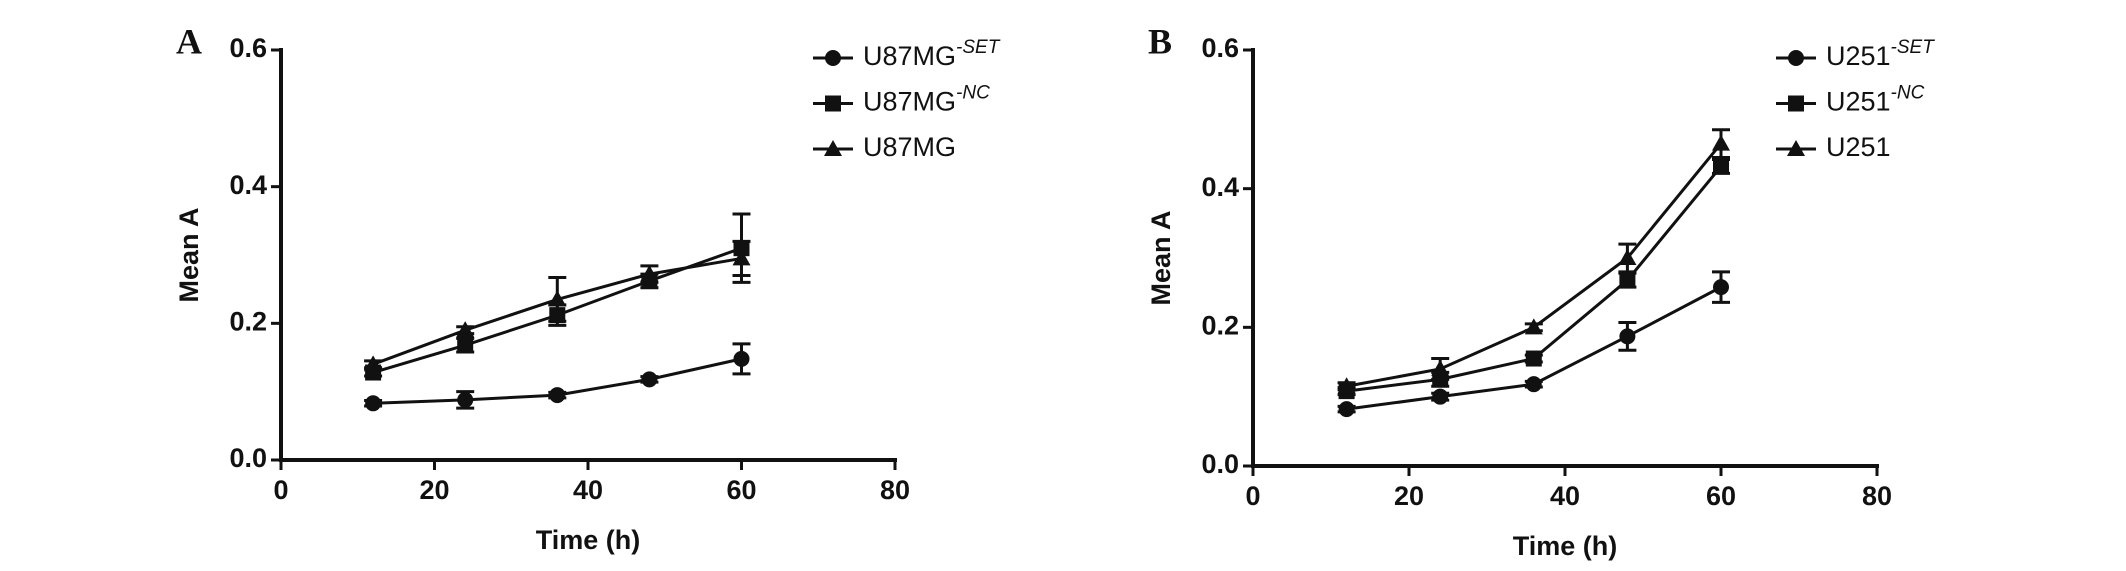 Image resolution: width=2126 pixels, height=571 pixels. What do you see at coordinates (189, 41) in the screenshot?
I see `panel-label: A` at bounding box center [189, 41].